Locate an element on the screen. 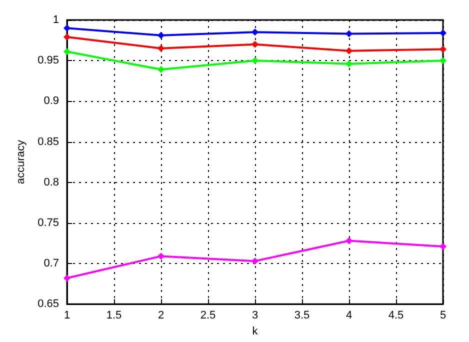 The image size is (469, 342). x-tick-label: 4 is located at coordinates (349, 316).